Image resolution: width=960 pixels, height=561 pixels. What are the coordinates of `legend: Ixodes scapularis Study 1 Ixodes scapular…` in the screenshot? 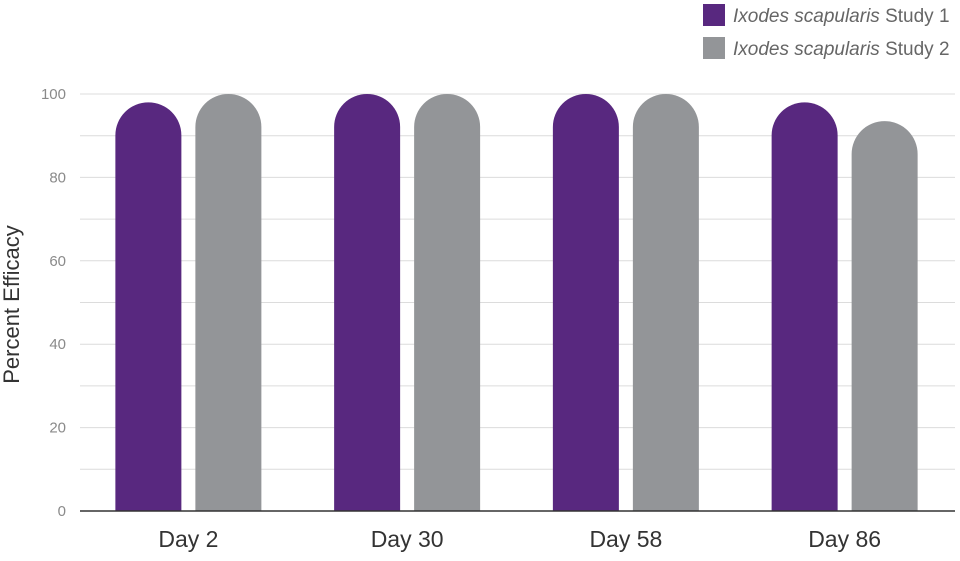 It's located at (826, 32).